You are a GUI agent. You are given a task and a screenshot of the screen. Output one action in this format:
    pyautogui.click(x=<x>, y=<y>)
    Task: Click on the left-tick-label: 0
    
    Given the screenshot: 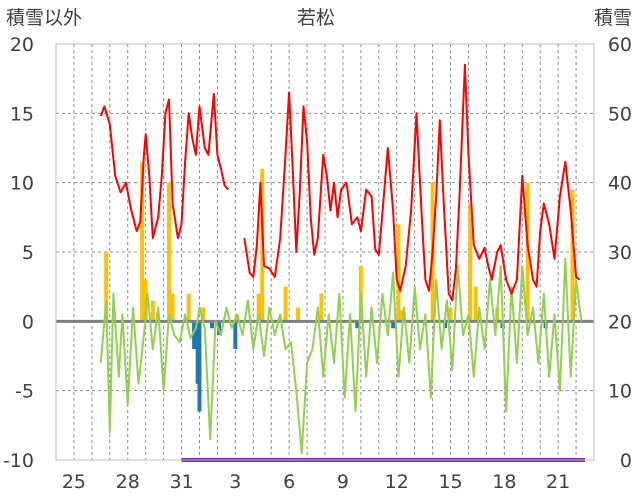 What is the action you would take?
    pyautogui.click(x=28, y=322)
    